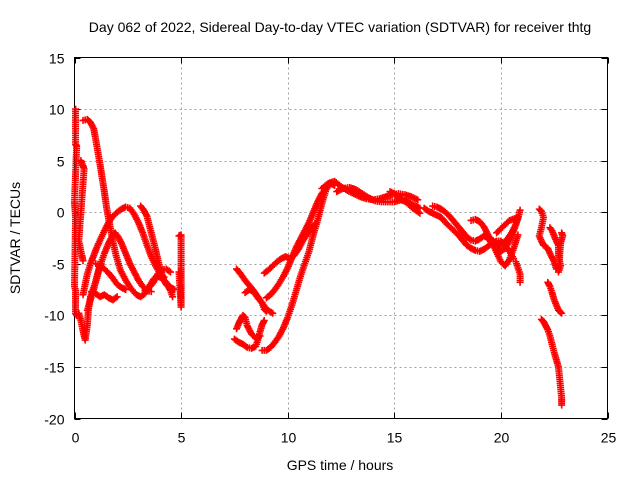  Describe the element at coordinates (395, 438) in the screenshot. I see `x-tick-label: 15` at that location.